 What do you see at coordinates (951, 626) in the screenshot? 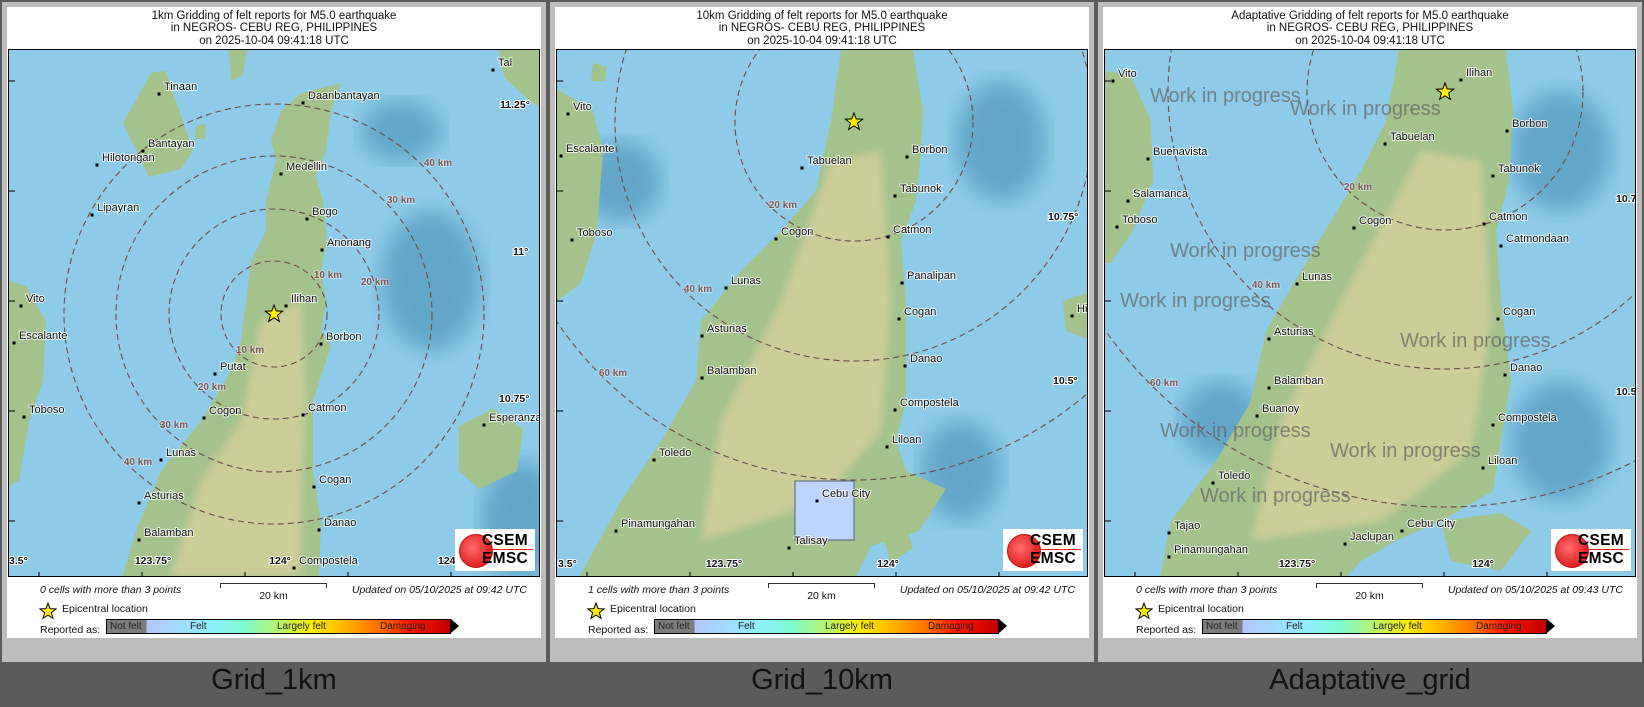
I see `scale-label-damaging: Damaging` at bounding box center [951, 626].